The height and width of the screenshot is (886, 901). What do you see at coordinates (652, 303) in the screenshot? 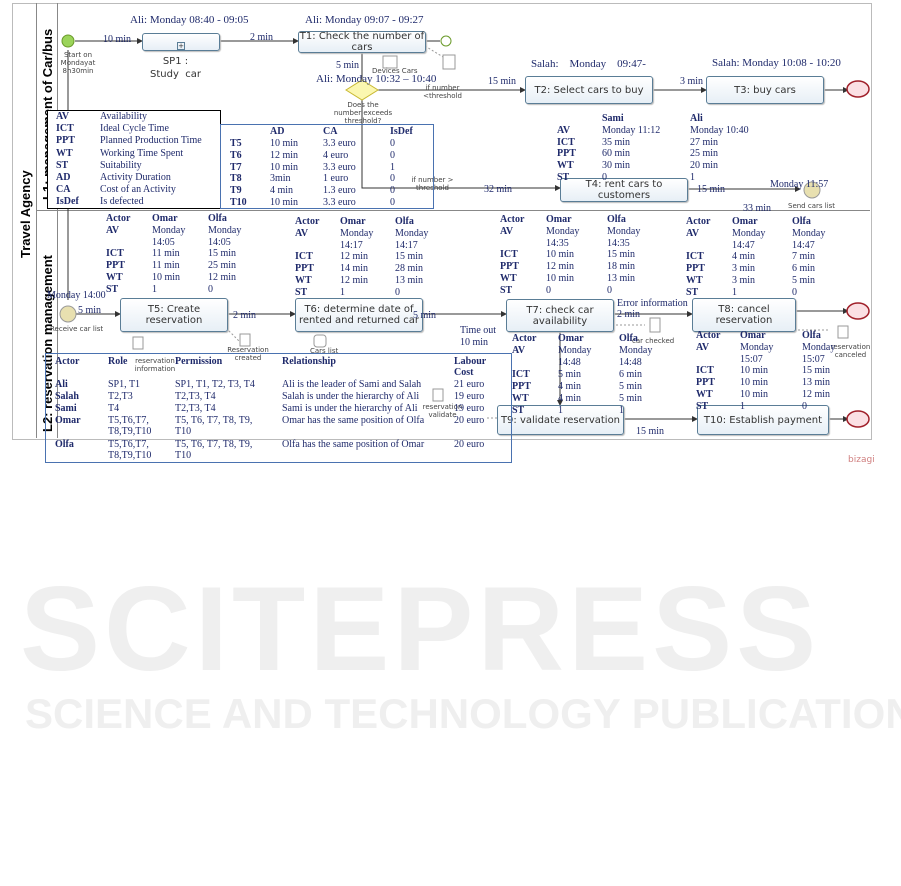
I see `duration: Error information` at bounding box center [652, 303].